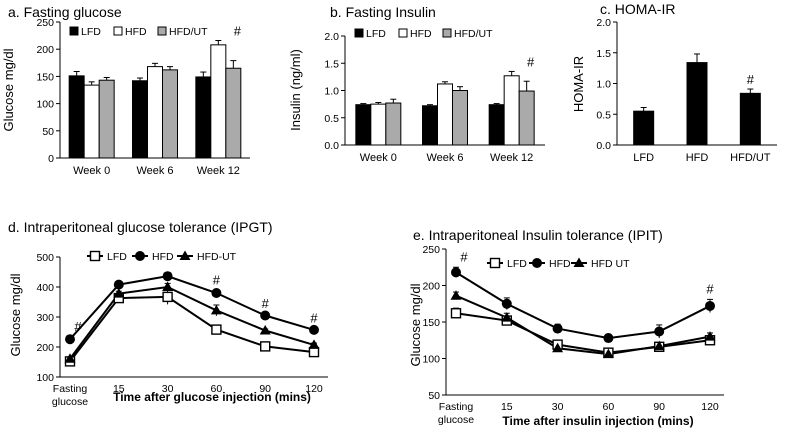 The image size is (787, 436). Describe the element at coordinates (659, 407) in the screenshot. I see `x-tick-label: 90` at that location.